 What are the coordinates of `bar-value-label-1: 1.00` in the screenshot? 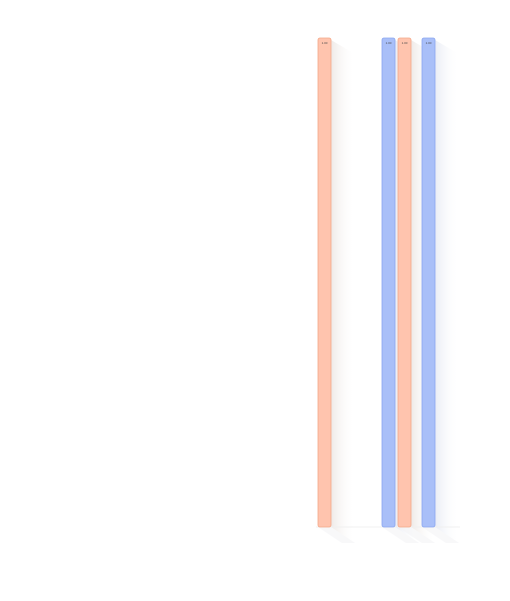 It's located at (325, 43).